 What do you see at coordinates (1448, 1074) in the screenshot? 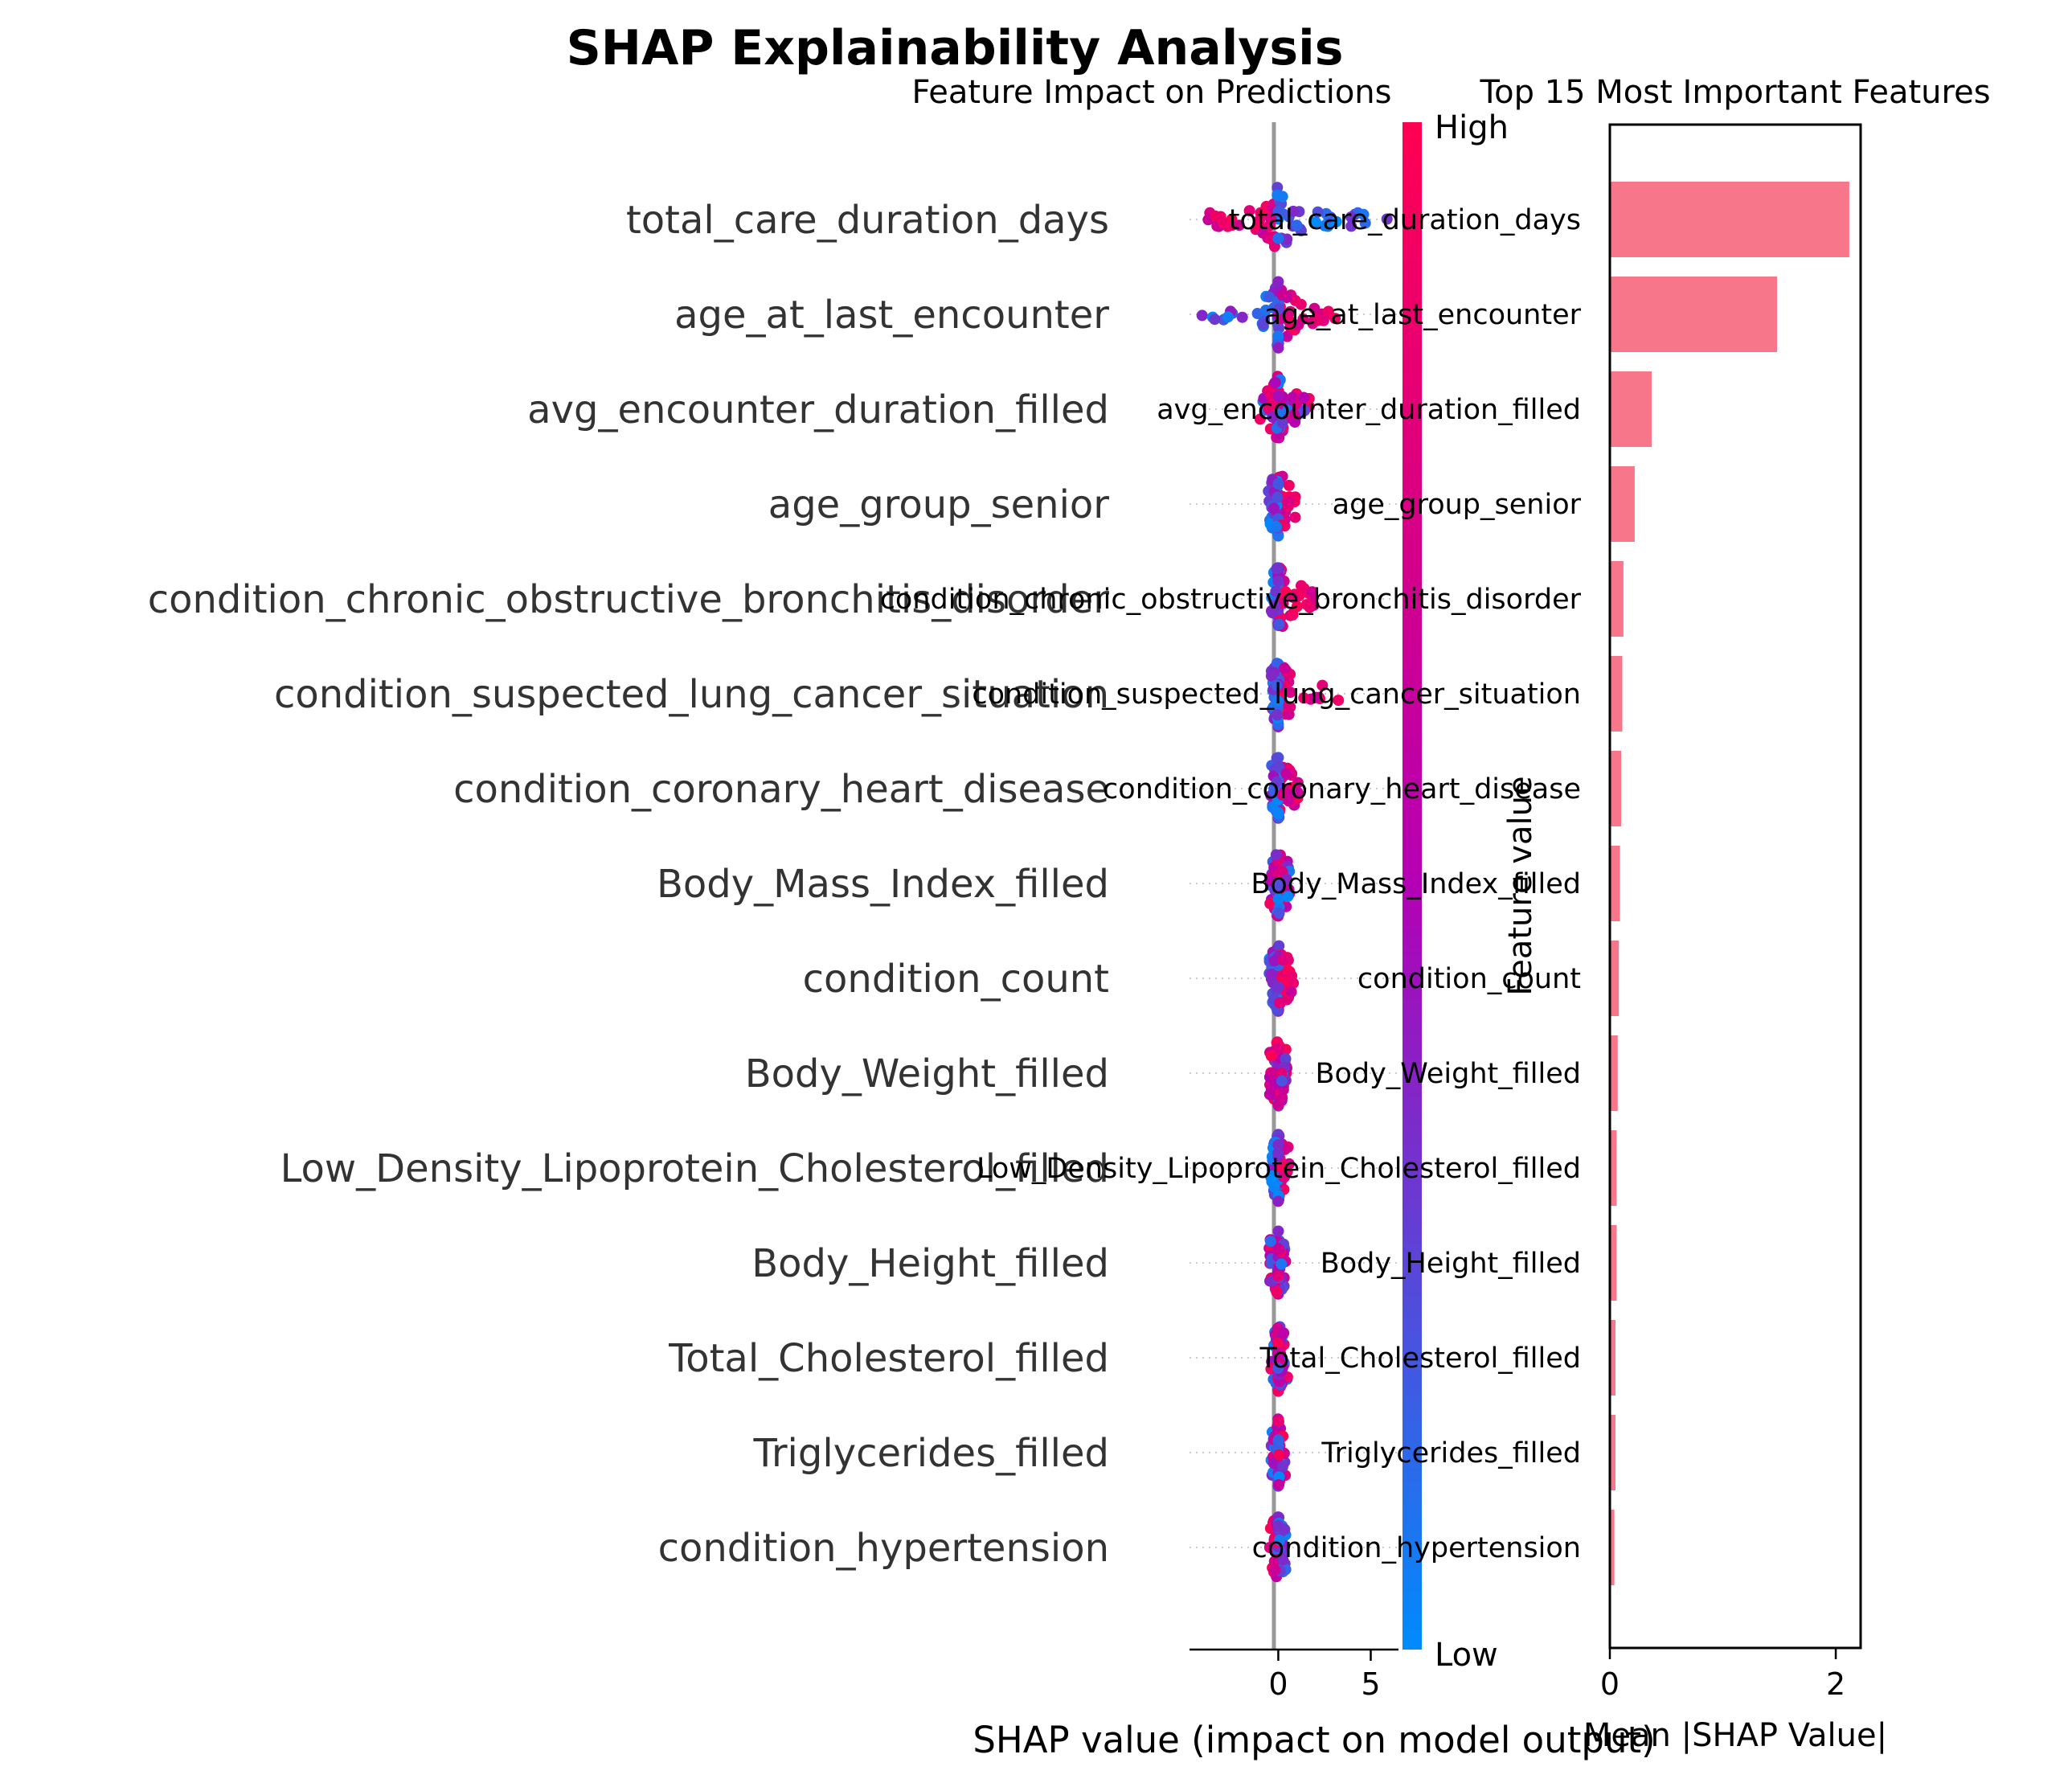
I see `bar-category-label: Body_Weight_filled` at bounding box center [1448, 1074].